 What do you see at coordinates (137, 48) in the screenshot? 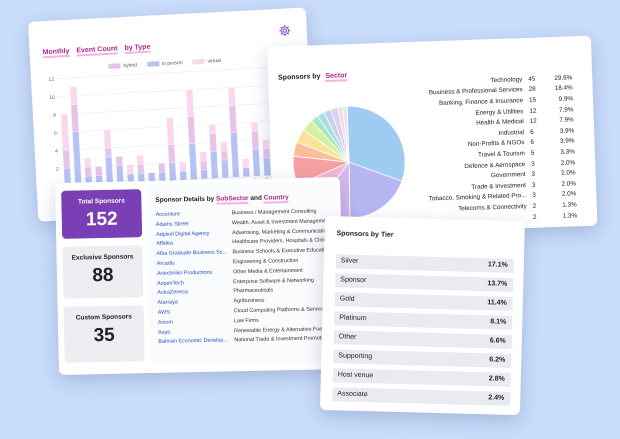
I see `title-by-type: by Type` at bounding box center [137, 48].